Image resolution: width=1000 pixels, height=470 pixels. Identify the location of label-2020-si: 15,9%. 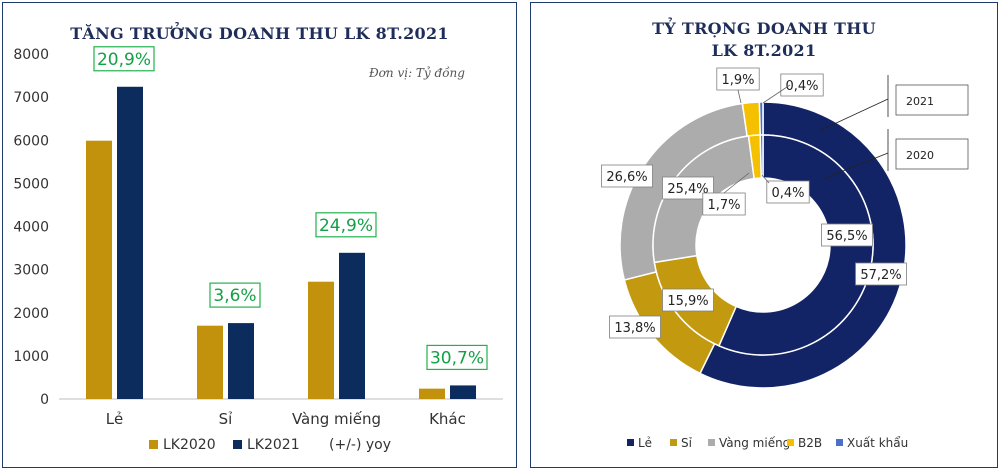
(687, 301).